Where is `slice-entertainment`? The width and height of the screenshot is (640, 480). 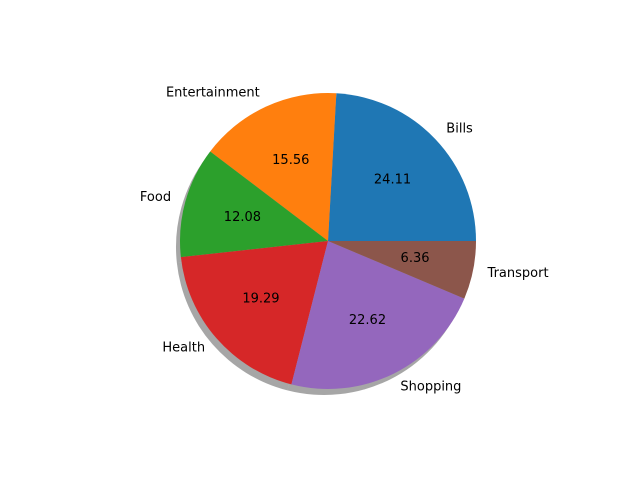 slice-entertainment is located at coordinates (273, 167).